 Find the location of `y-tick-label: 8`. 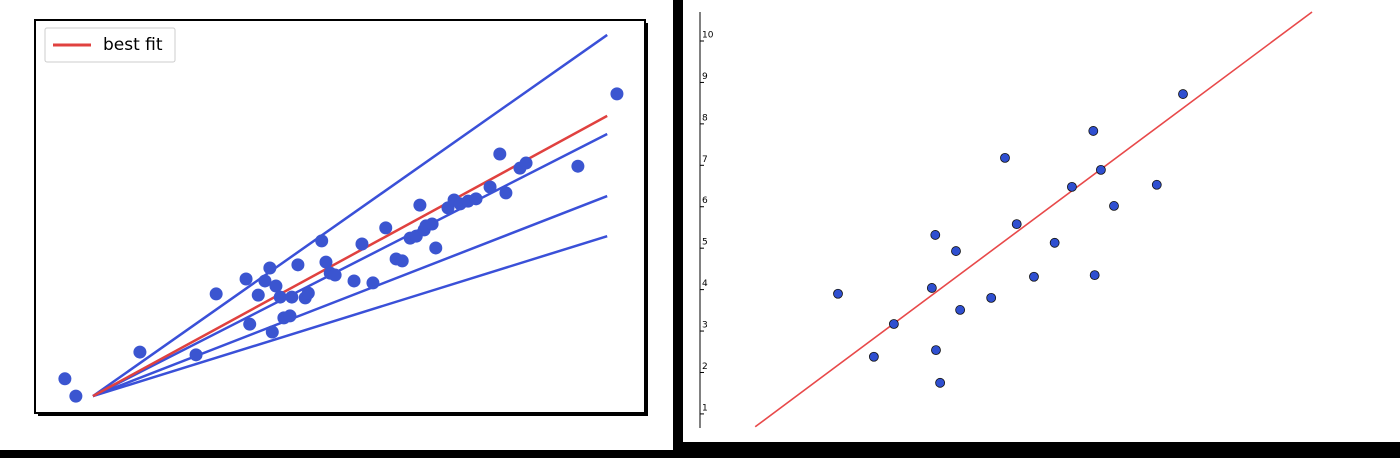

y-tick-label: 8 is located at coordinates (705, 118).